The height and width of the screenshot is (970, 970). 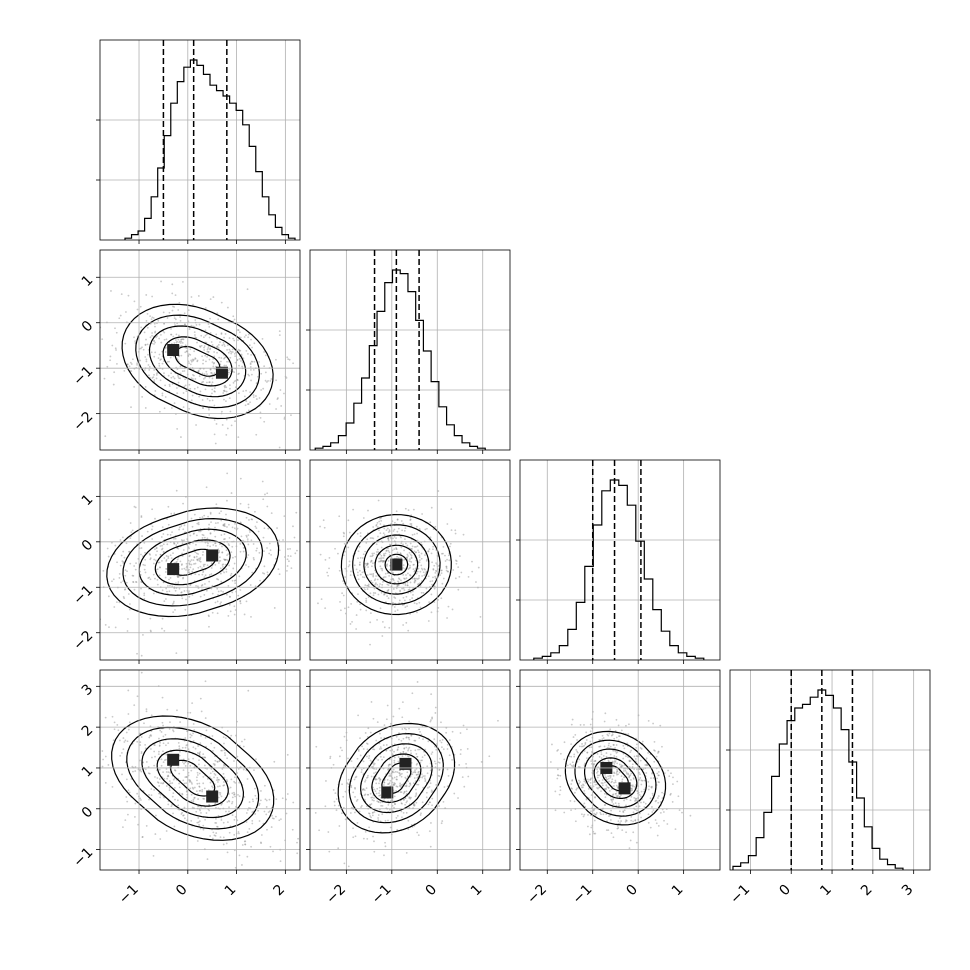 I want to click on density-contour, so click(x=193, y=562).